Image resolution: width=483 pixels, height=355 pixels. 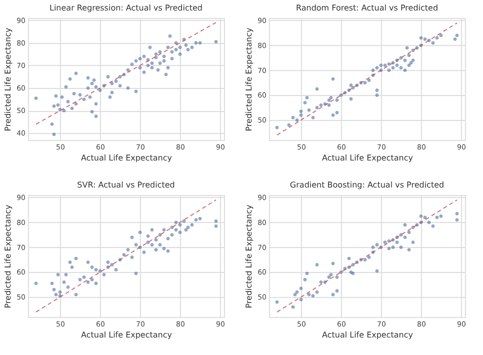 I want to click on chart-title: SVR: Actual vs Predicted, so click(x=126, y=185).